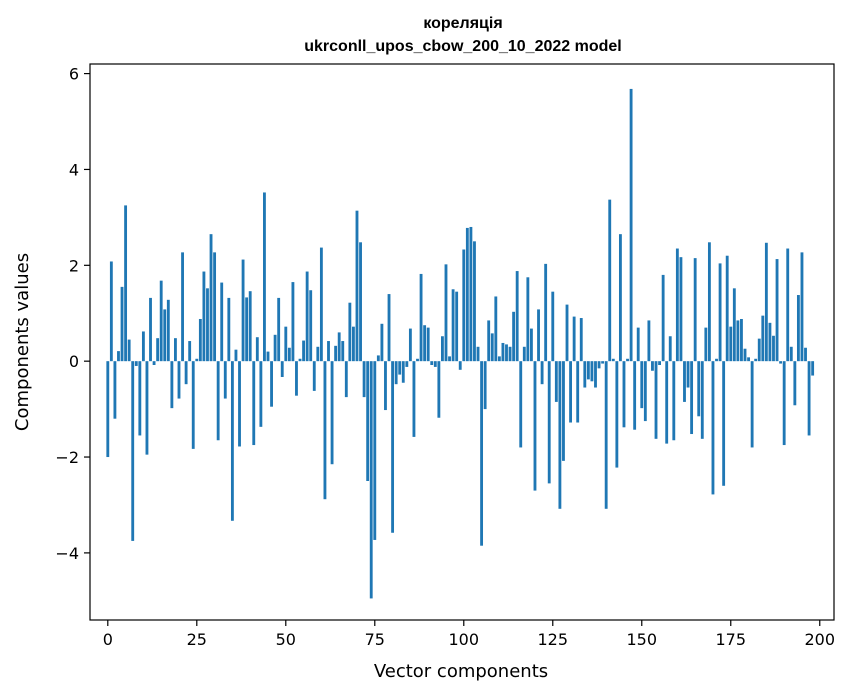  What do you see at coordinates (553, 639) in the screenshot?
I see `x-tick-label: 125` at bounding box center [553, 639].